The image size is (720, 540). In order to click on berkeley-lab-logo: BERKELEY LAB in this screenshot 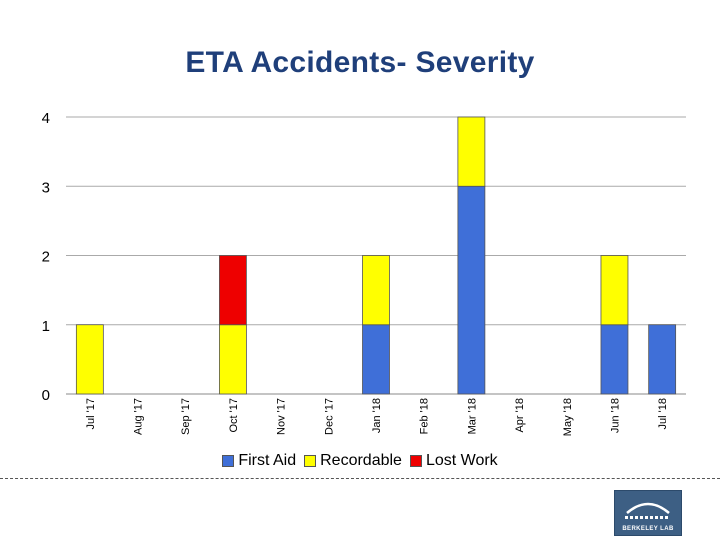, I will do `click(648, 513)`.